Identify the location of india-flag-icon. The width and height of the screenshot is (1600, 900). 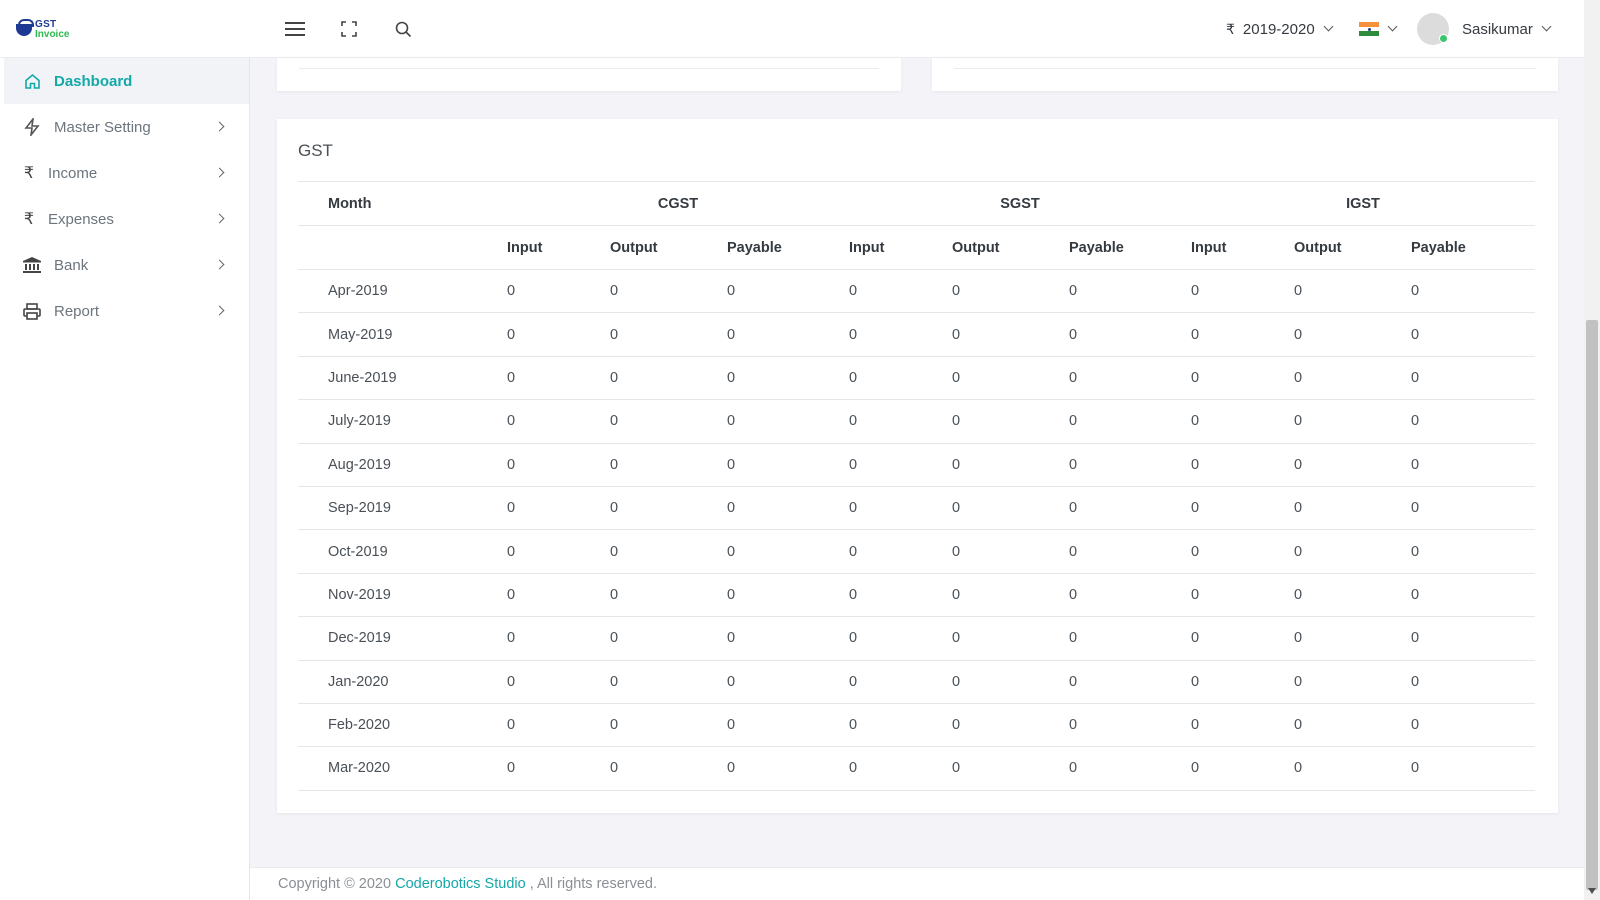
(1369, 29).